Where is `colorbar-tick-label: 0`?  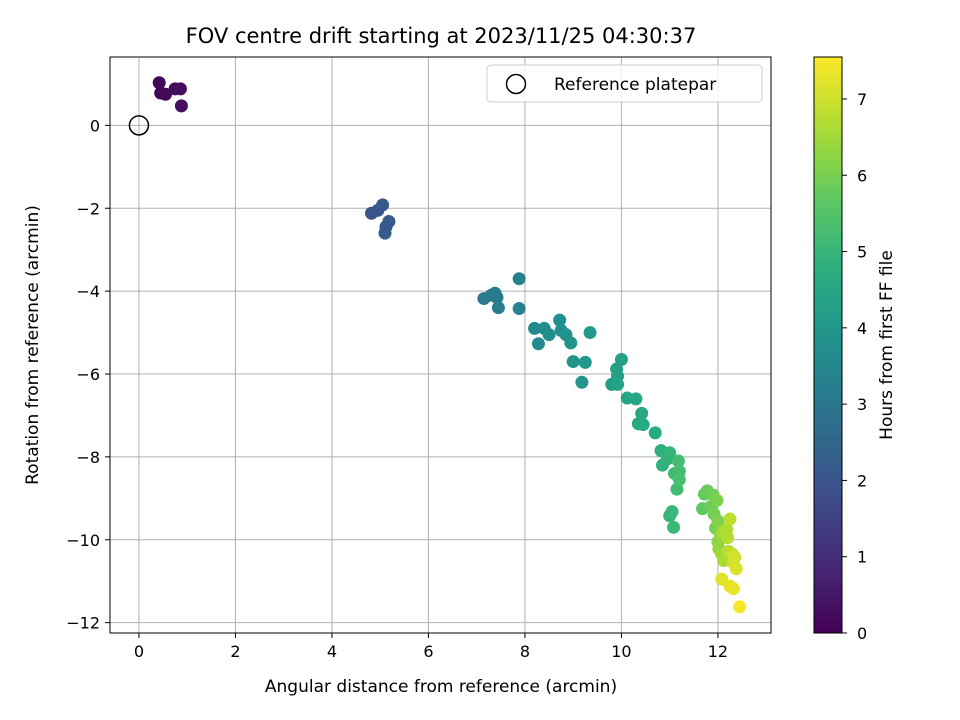
colorbar-tick-label: 0 is located at coordinates (862, 633).